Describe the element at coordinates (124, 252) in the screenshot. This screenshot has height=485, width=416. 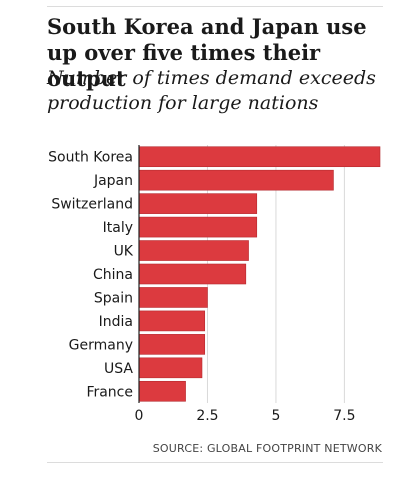
I see `category-label-uk: UK` at that location.